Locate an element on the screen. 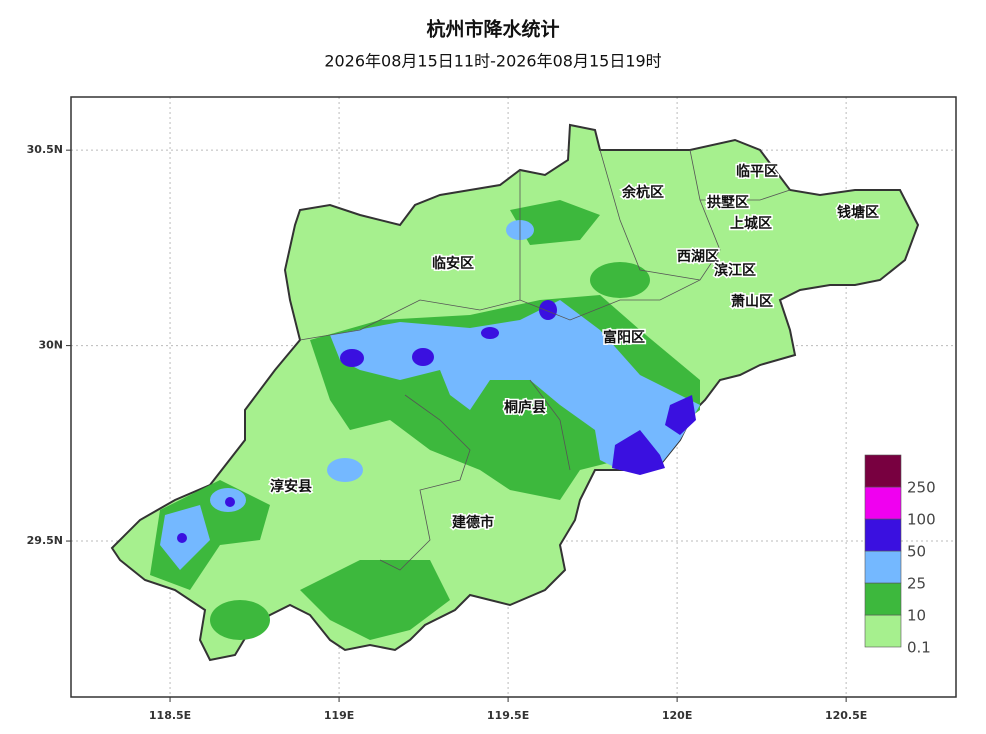  district-label: 临平区 is located at coordinates (757, 171).